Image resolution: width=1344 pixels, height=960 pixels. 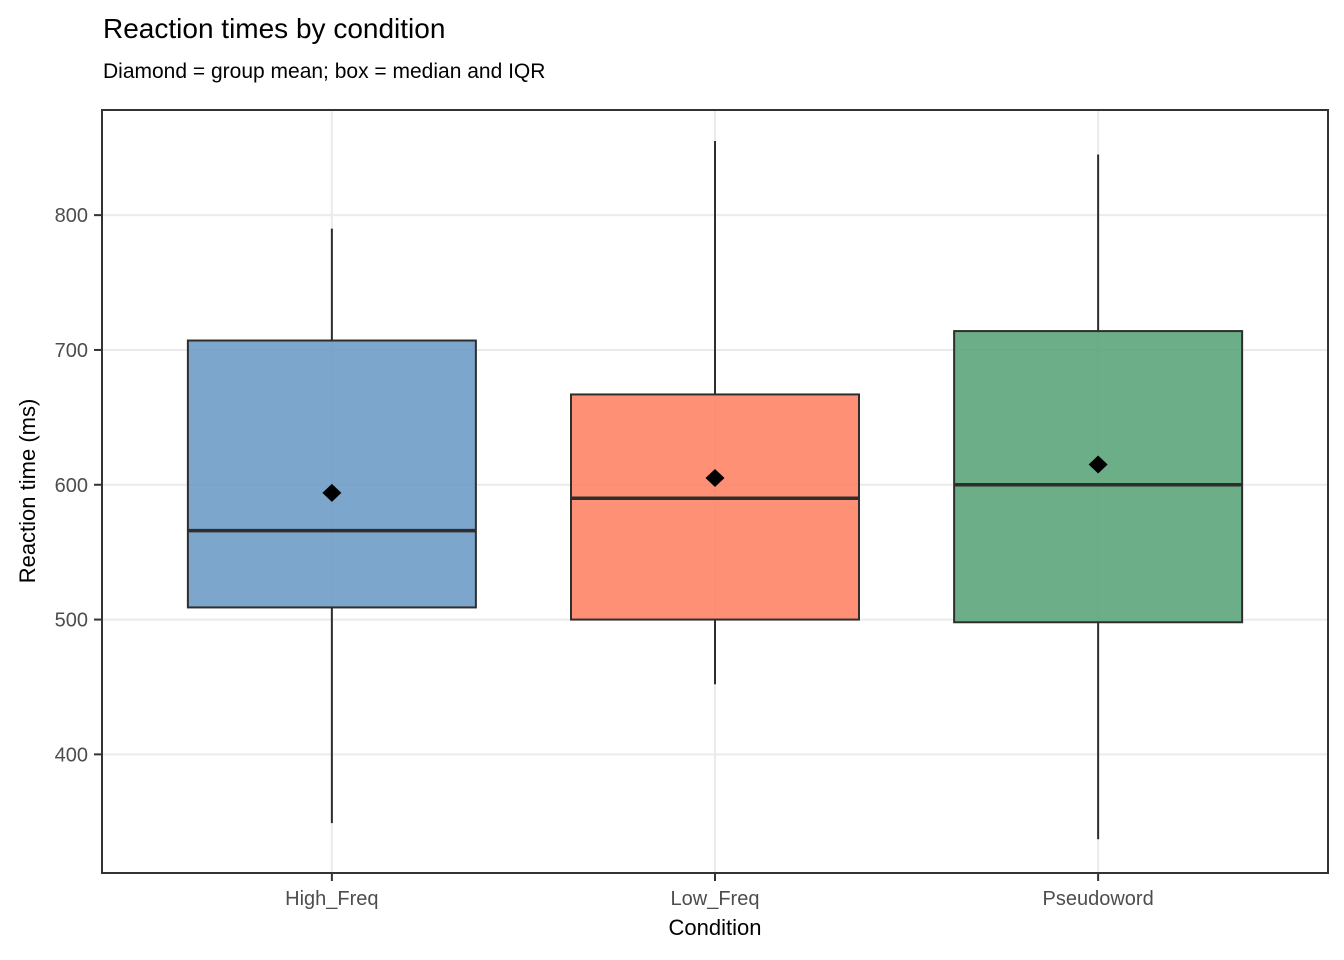 I want to click on x-tick-label: Pseudoword, so click(x=1098, y=899).